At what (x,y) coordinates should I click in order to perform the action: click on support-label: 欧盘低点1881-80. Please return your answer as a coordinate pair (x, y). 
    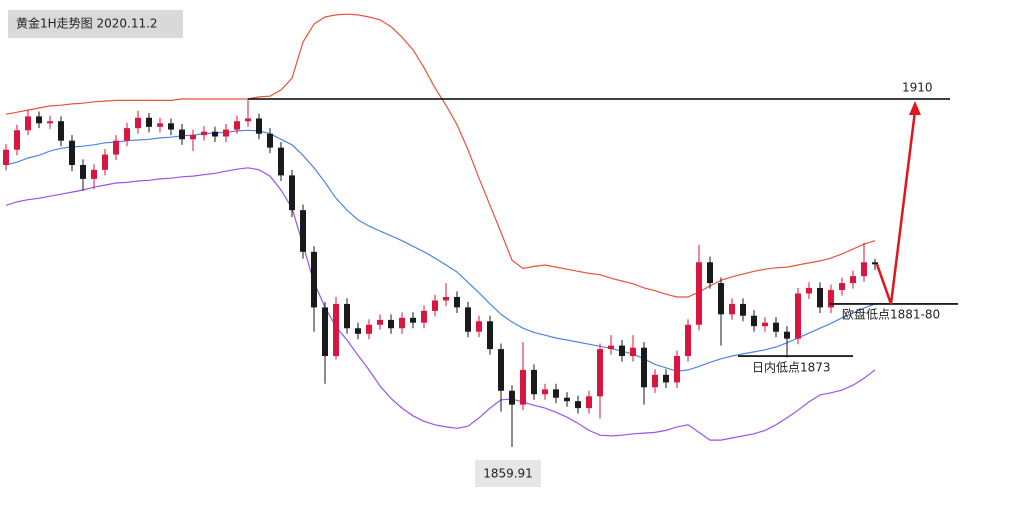
    Looking at the image, I should click on (891, 313).